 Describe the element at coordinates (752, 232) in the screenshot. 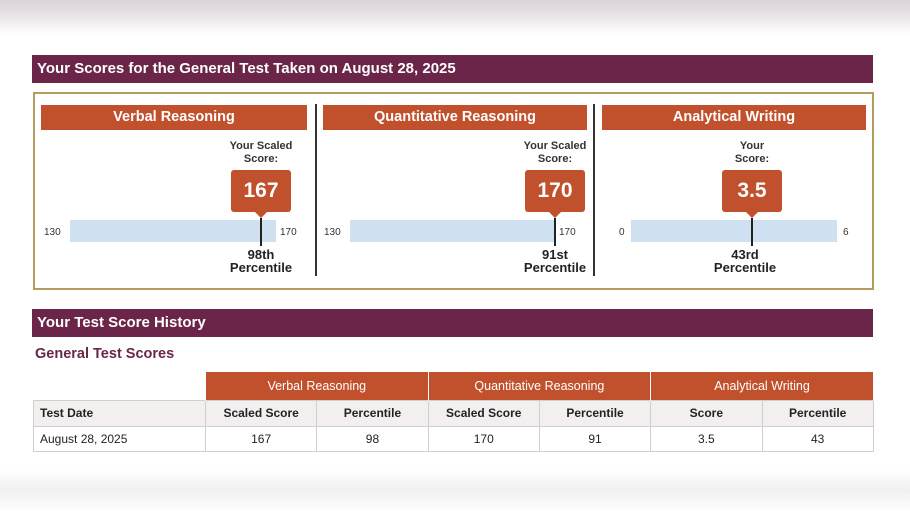

I see `writing-score-marker` at that location.